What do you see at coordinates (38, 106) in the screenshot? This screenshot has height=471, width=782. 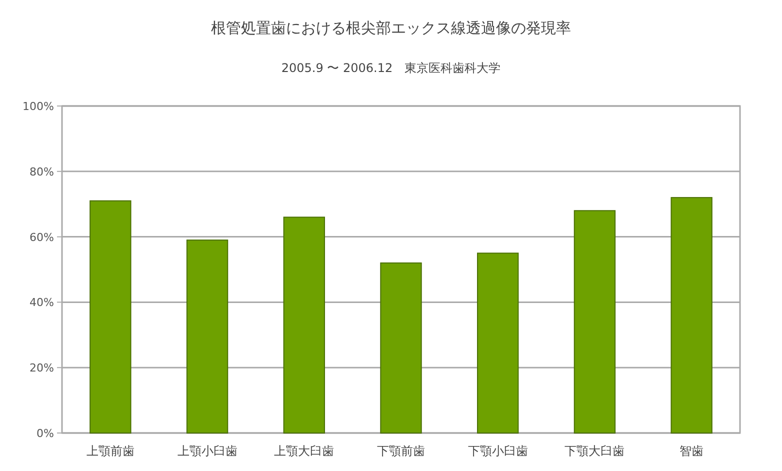 I see `ytick: 100%` at bounding box center [38, 106].